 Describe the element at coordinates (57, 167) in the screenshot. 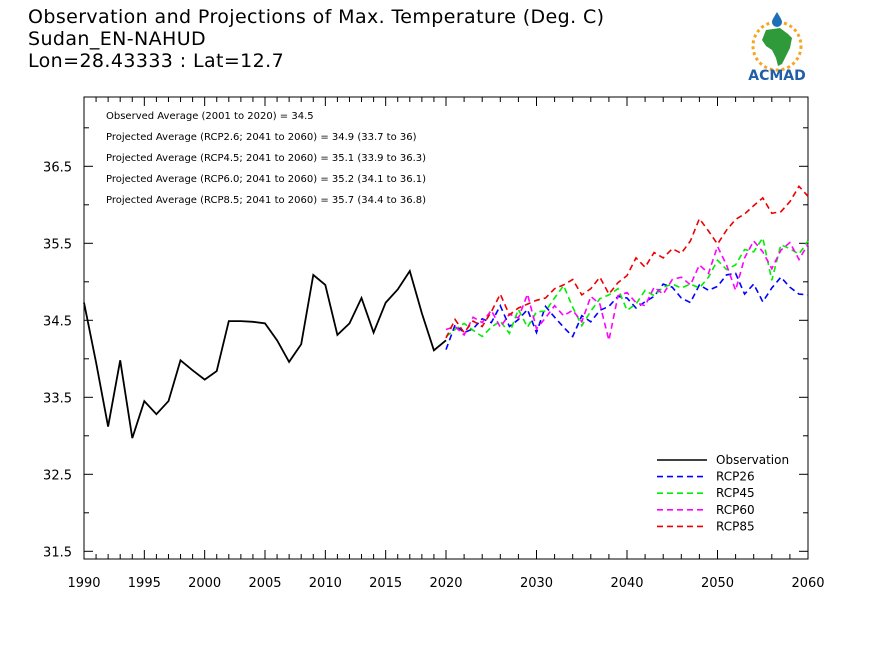

I see `y-tick-label: 36.5` at that location.